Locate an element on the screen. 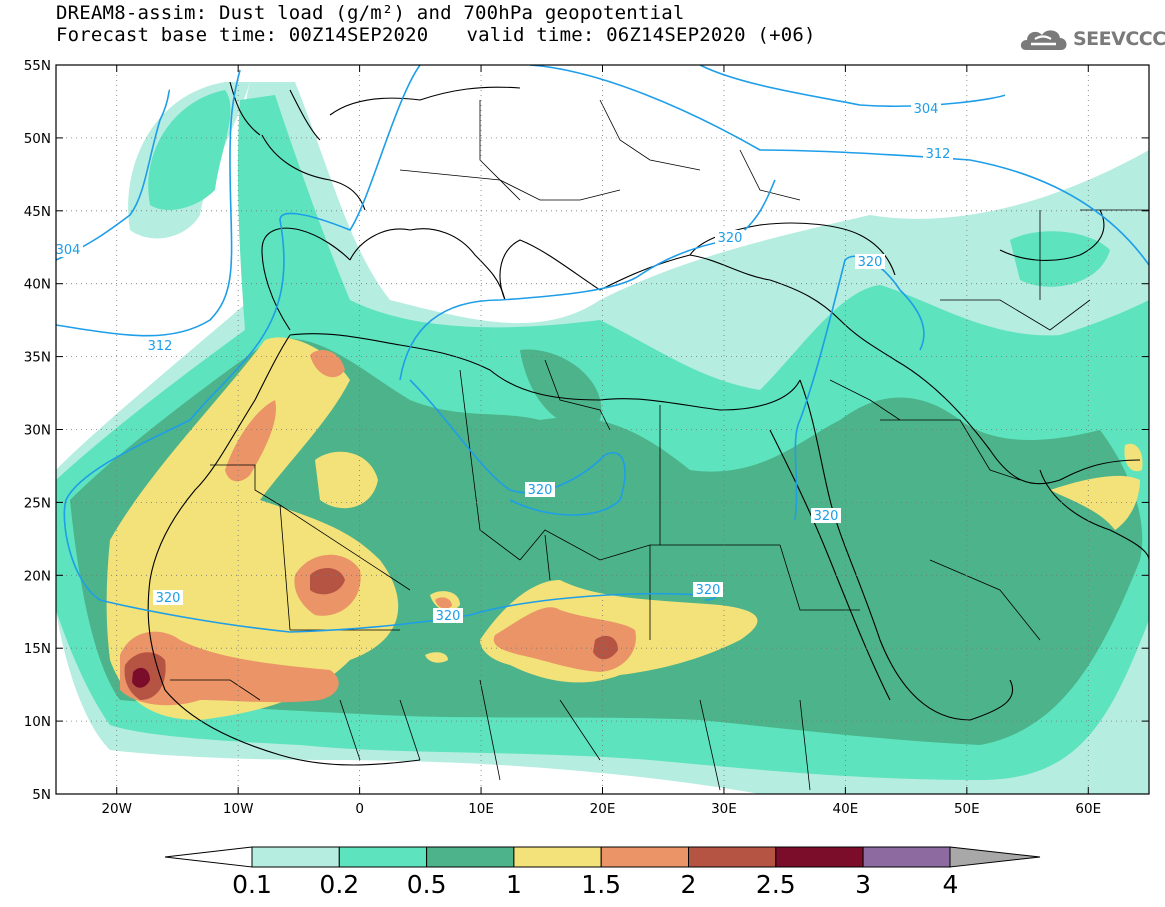  lat-label: 15N is located at coordinates (37, 649).